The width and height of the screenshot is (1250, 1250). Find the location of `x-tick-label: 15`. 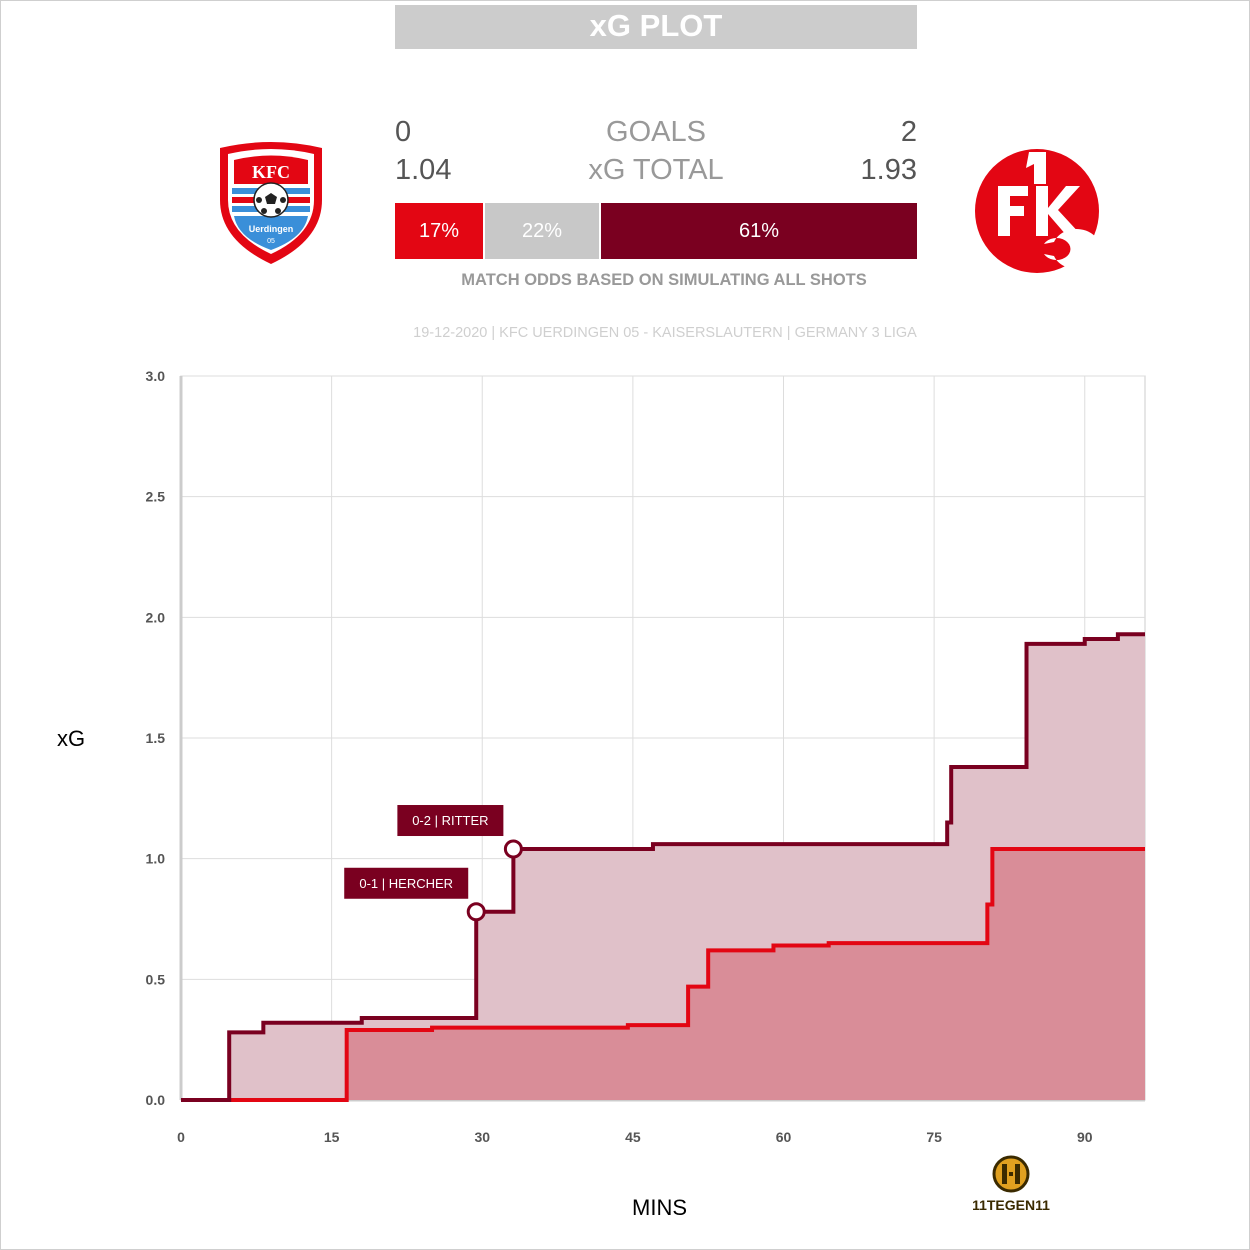

x-tick-label: 15 is located at coordinates (332, 1137).